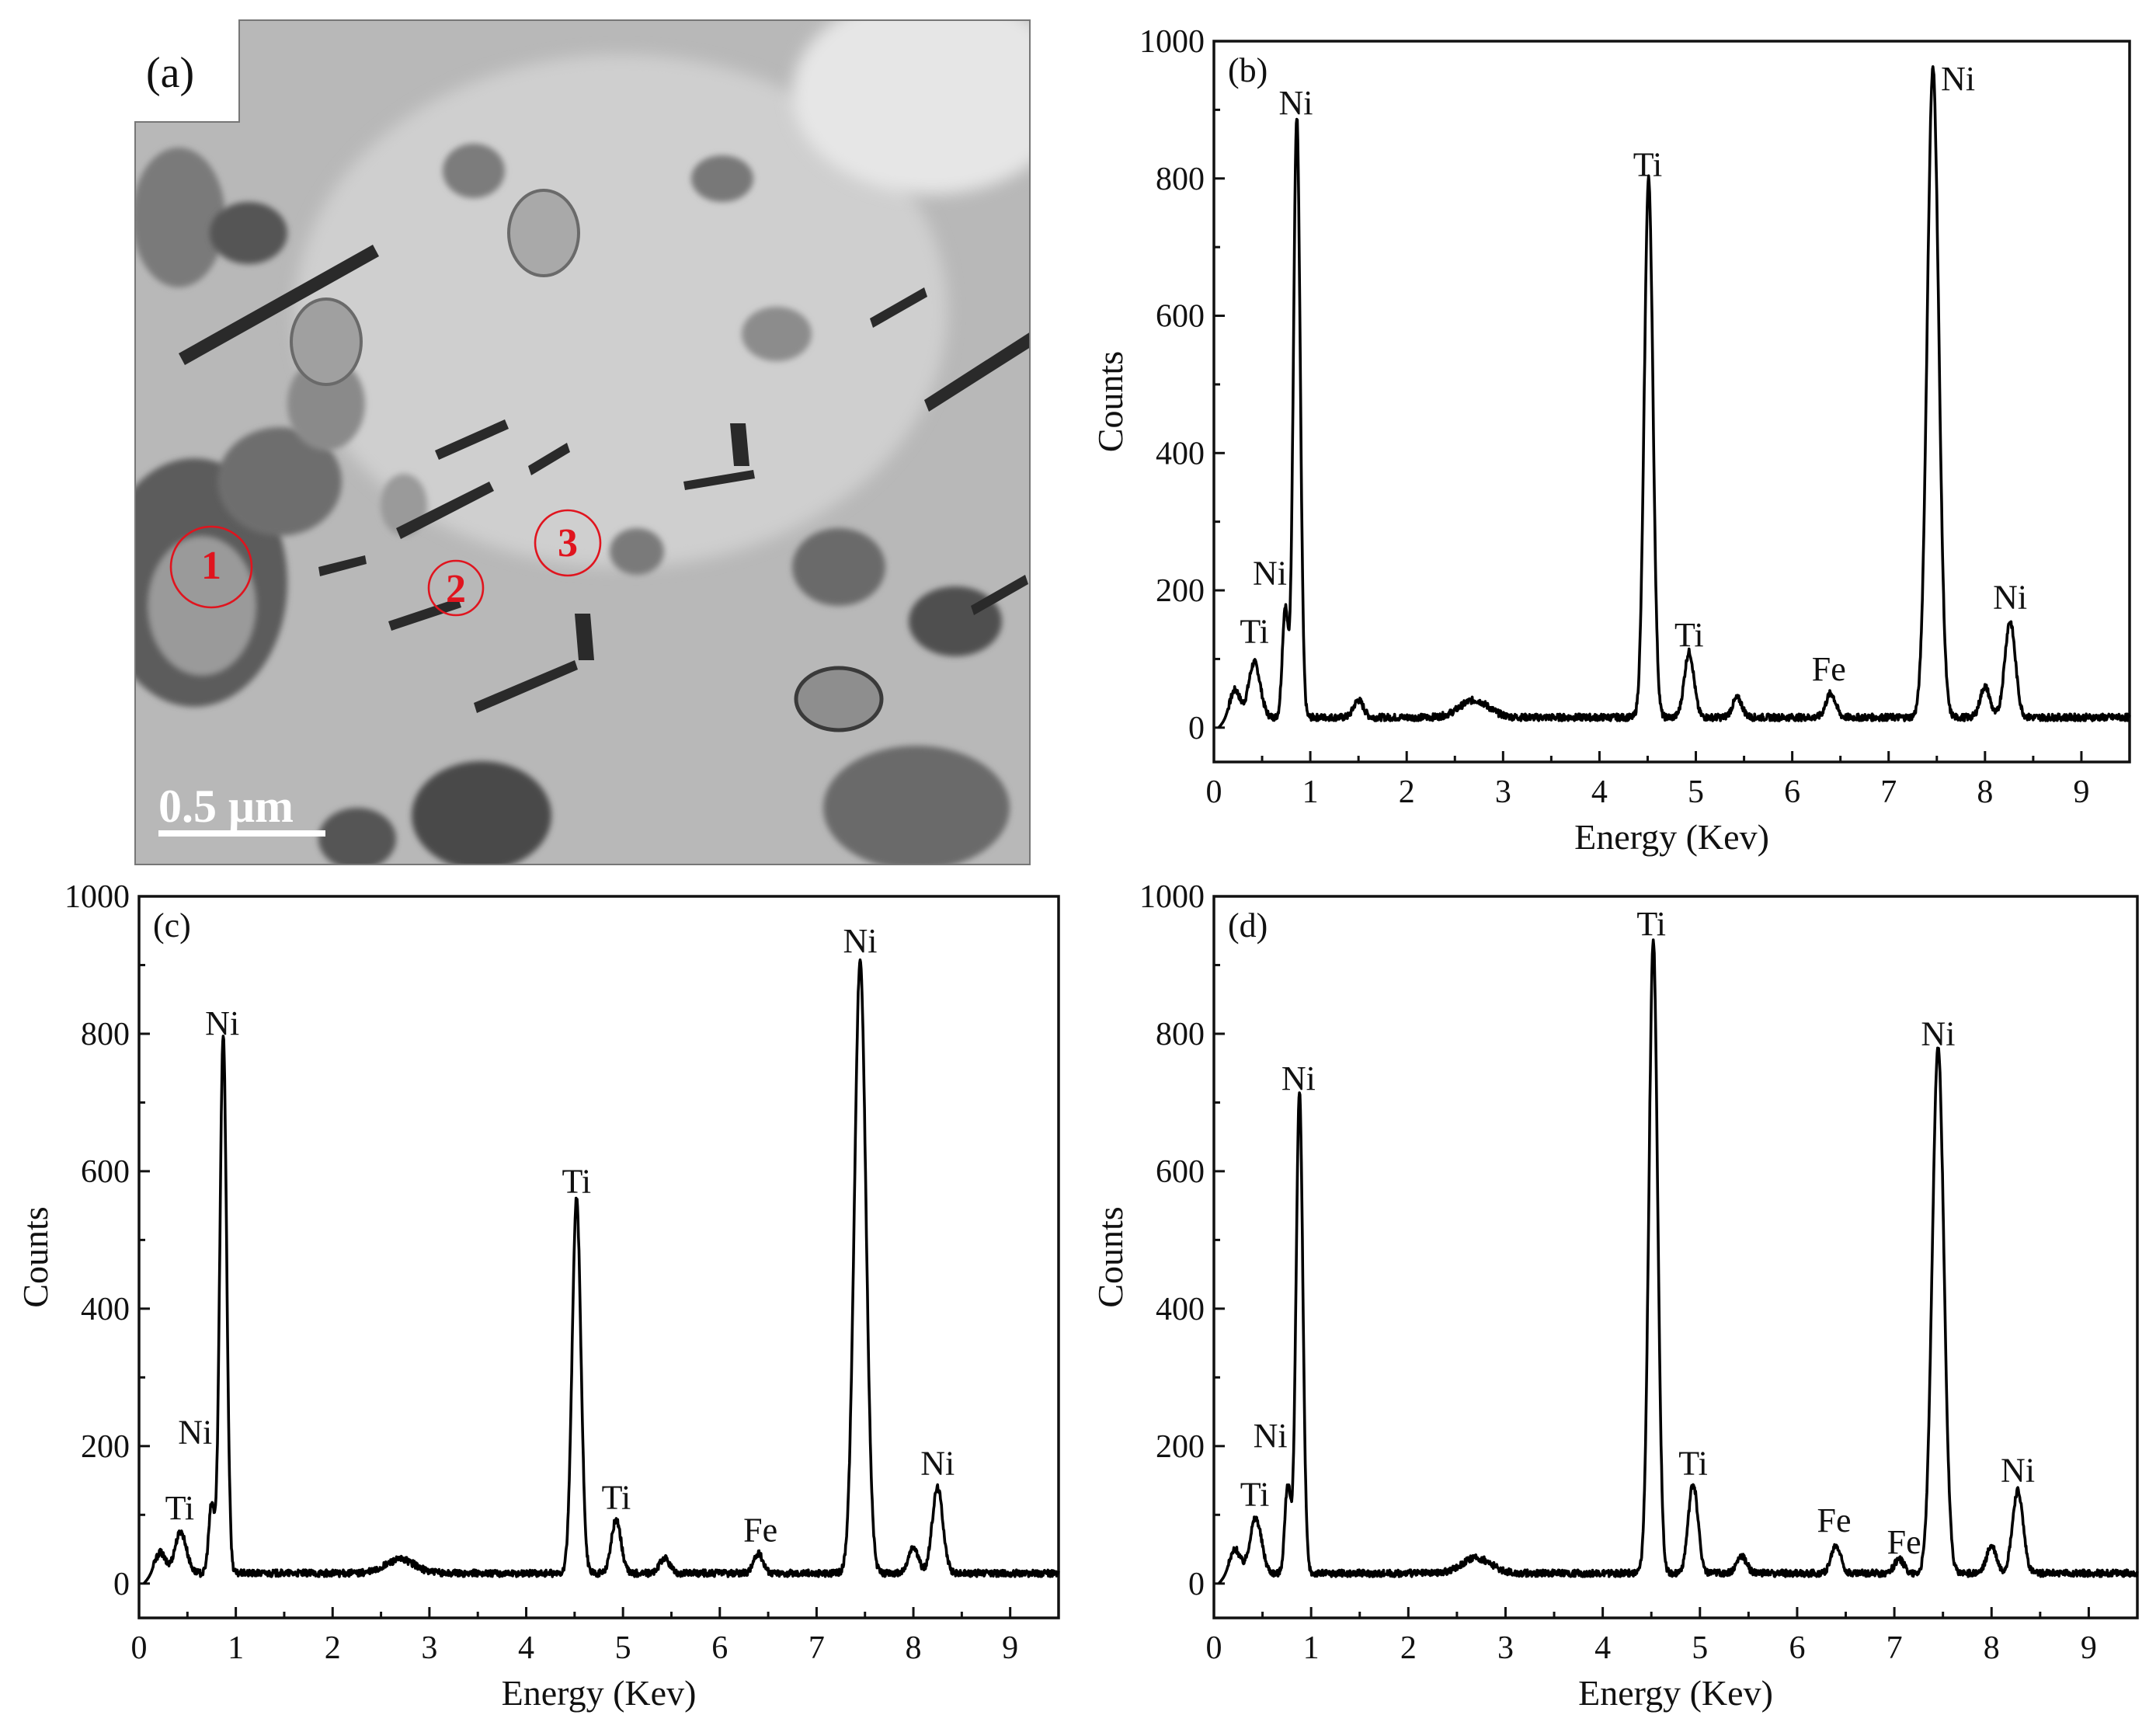 The width and height of the screenshot is (2156, 1715). I want to click on site-marker-2: 2, so click(456, 588).